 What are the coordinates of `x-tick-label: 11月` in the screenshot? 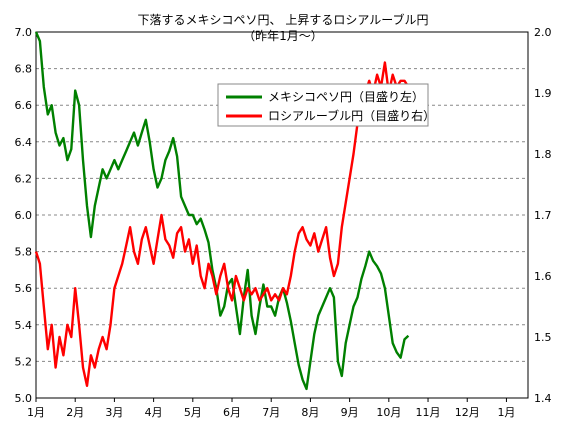 It's located at (428, 412).